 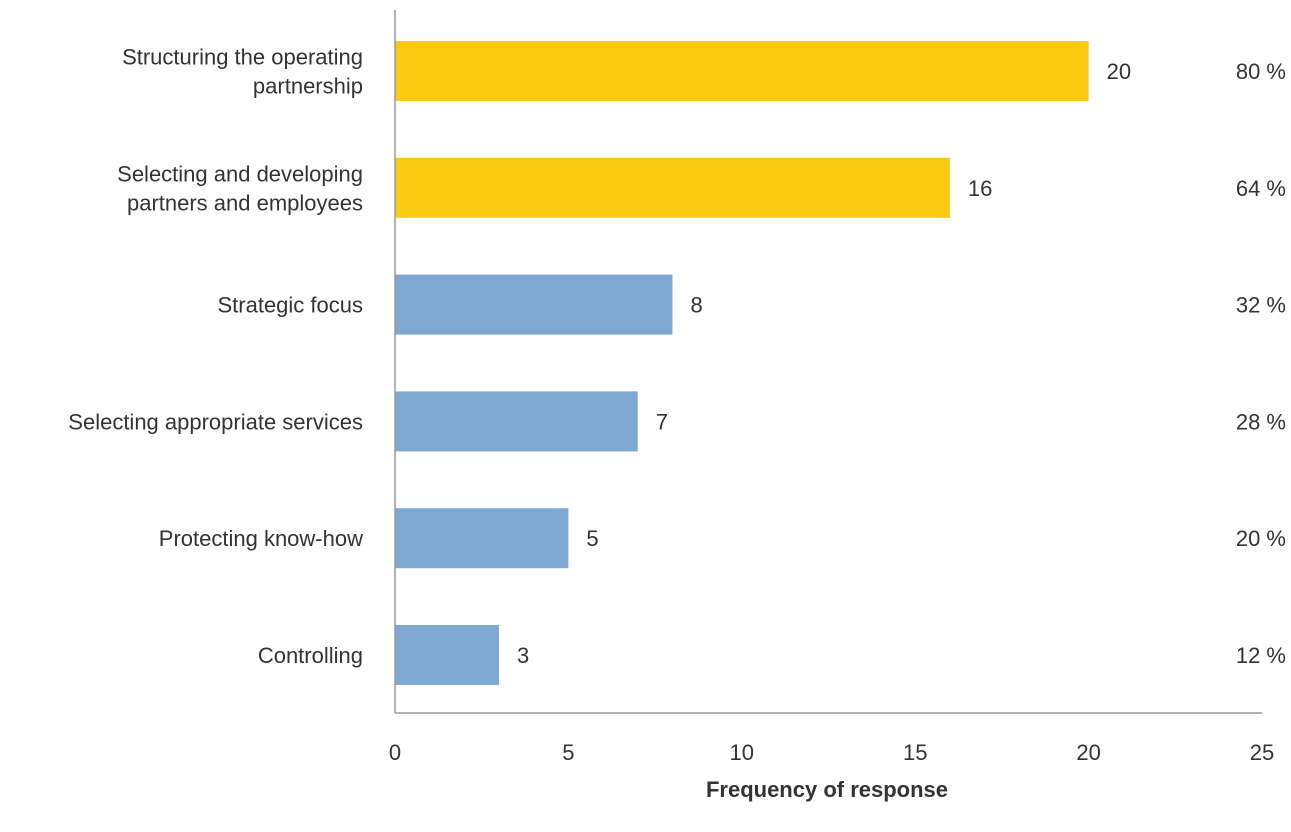 I want to click on category-label-line: partnership, so click(x=308, y=86).